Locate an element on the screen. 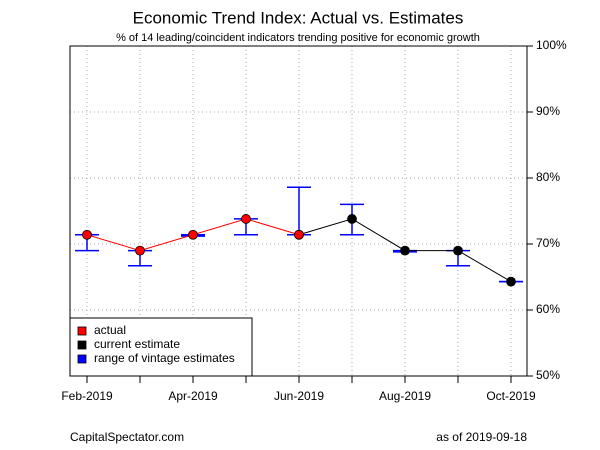  range-bar is located at coordinates (299, 211).